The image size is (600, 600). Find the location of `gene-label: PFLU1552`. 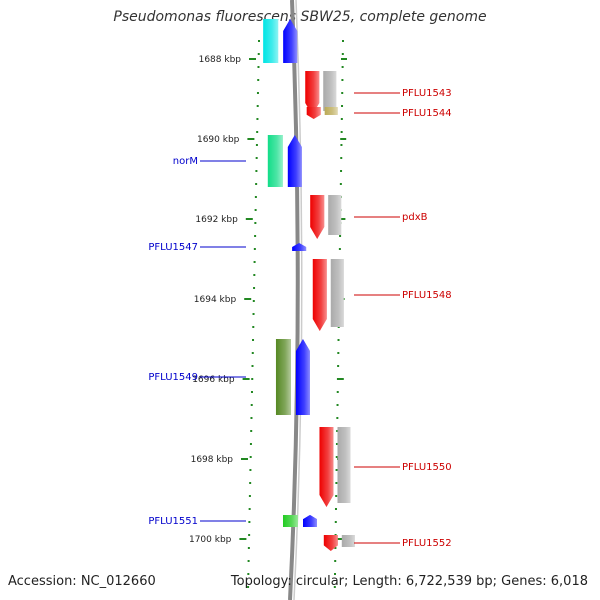

gene-label: PFLU1552 is located at coordinates (427, 543).